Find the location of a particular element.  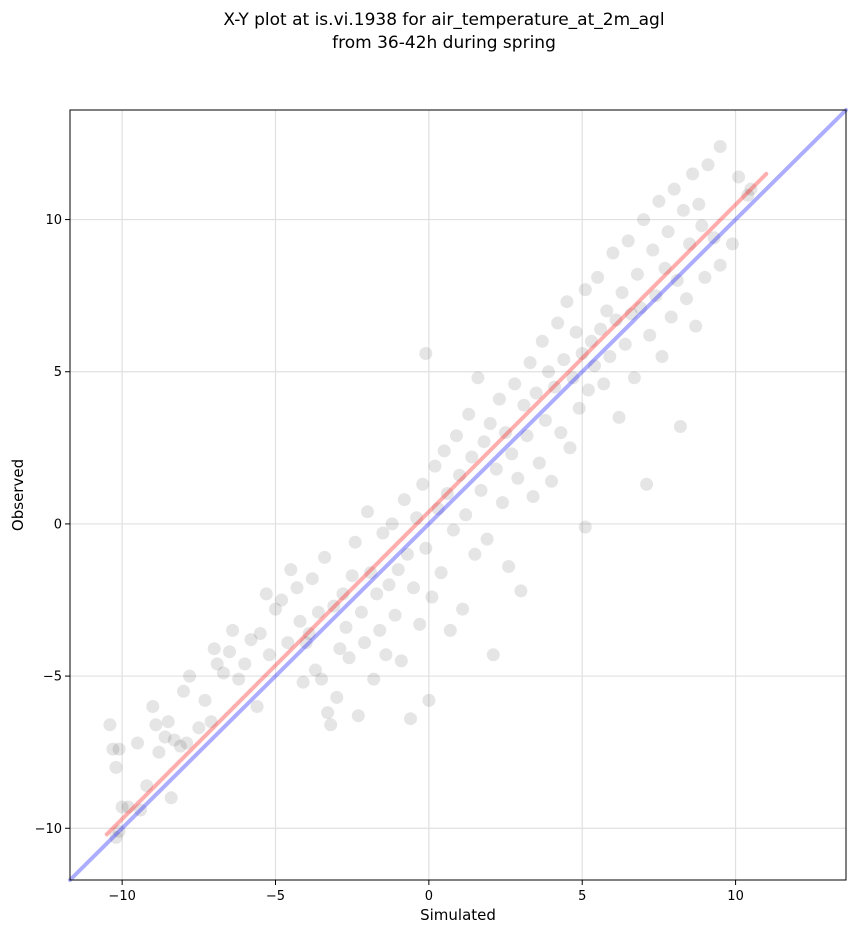

y-tick-label-0: −10 is located at coordinates (48, 829).